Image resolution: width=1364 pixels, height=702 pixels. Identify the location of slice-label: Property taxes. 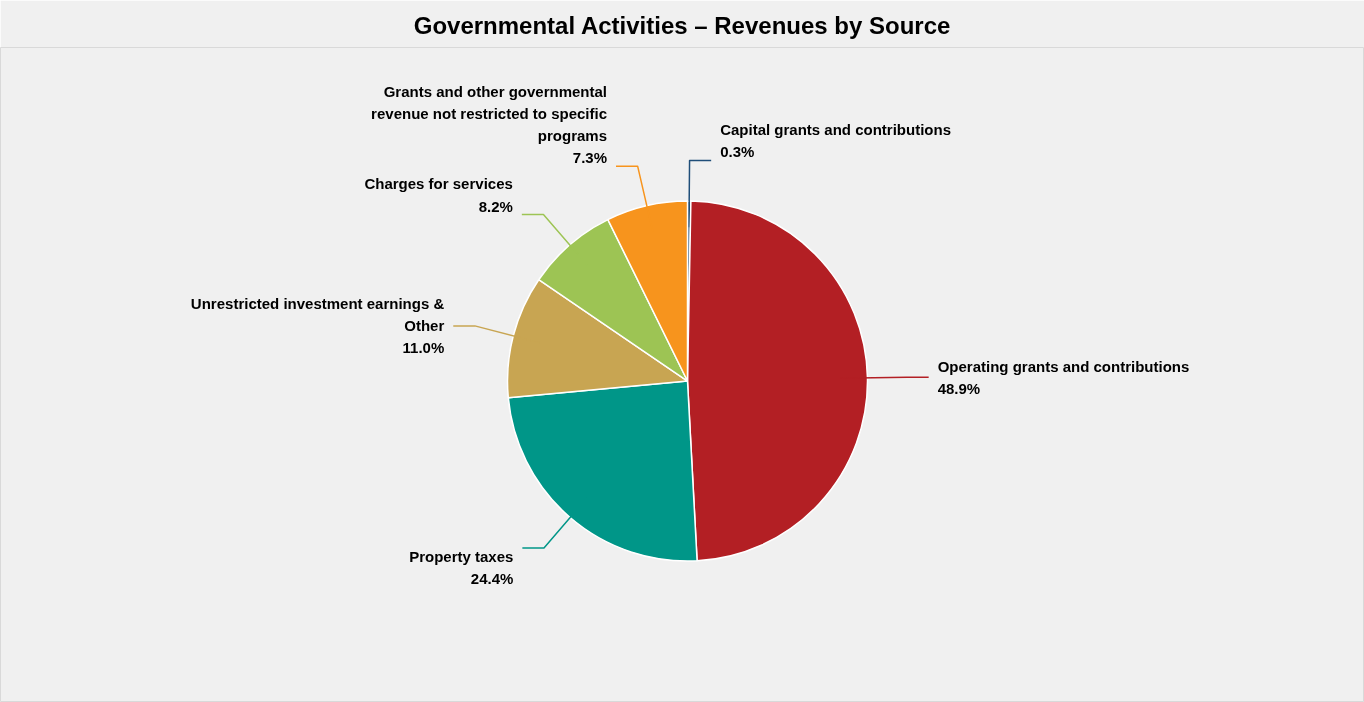
(461, 556).